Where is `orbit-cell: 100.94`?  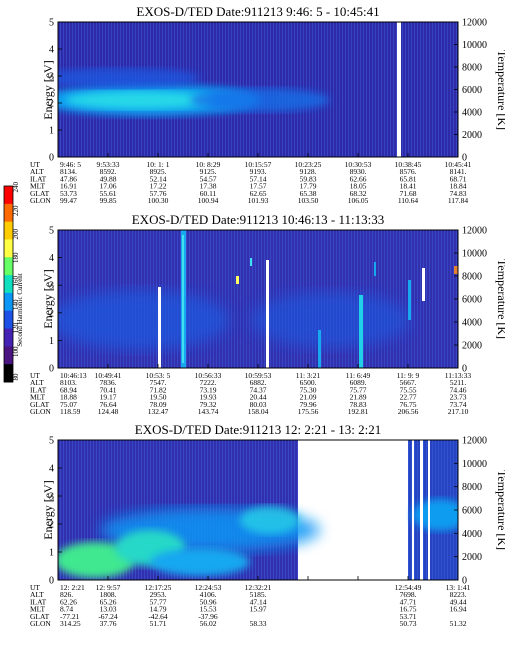
orbit-cell: 100.94 is located at coordinates (208, 200).